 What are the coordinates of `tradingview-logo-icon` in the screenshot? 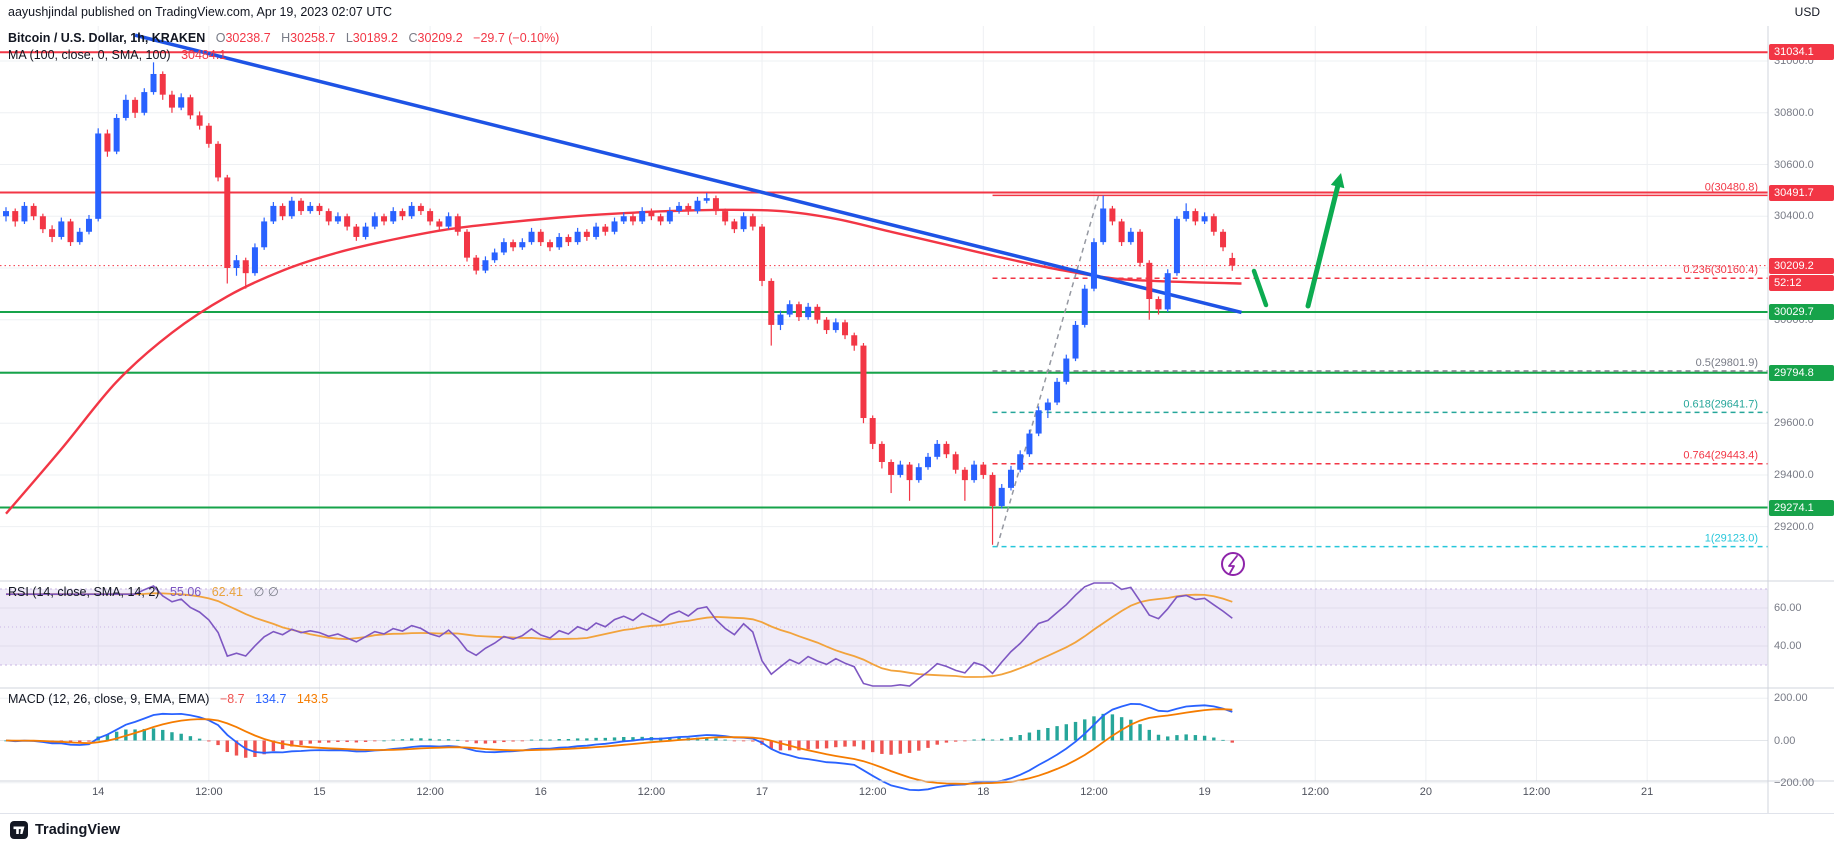 It's located at (19, 829).